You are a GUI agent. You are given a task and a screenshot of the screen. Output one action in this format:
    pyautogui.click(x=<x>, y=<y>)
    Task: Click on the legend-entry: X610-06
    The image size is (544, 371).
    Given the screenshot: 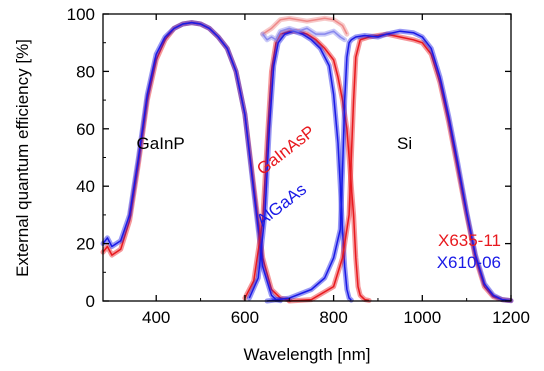 What is the action you would take?
    pyautogui.click(x=469, y=262)
    